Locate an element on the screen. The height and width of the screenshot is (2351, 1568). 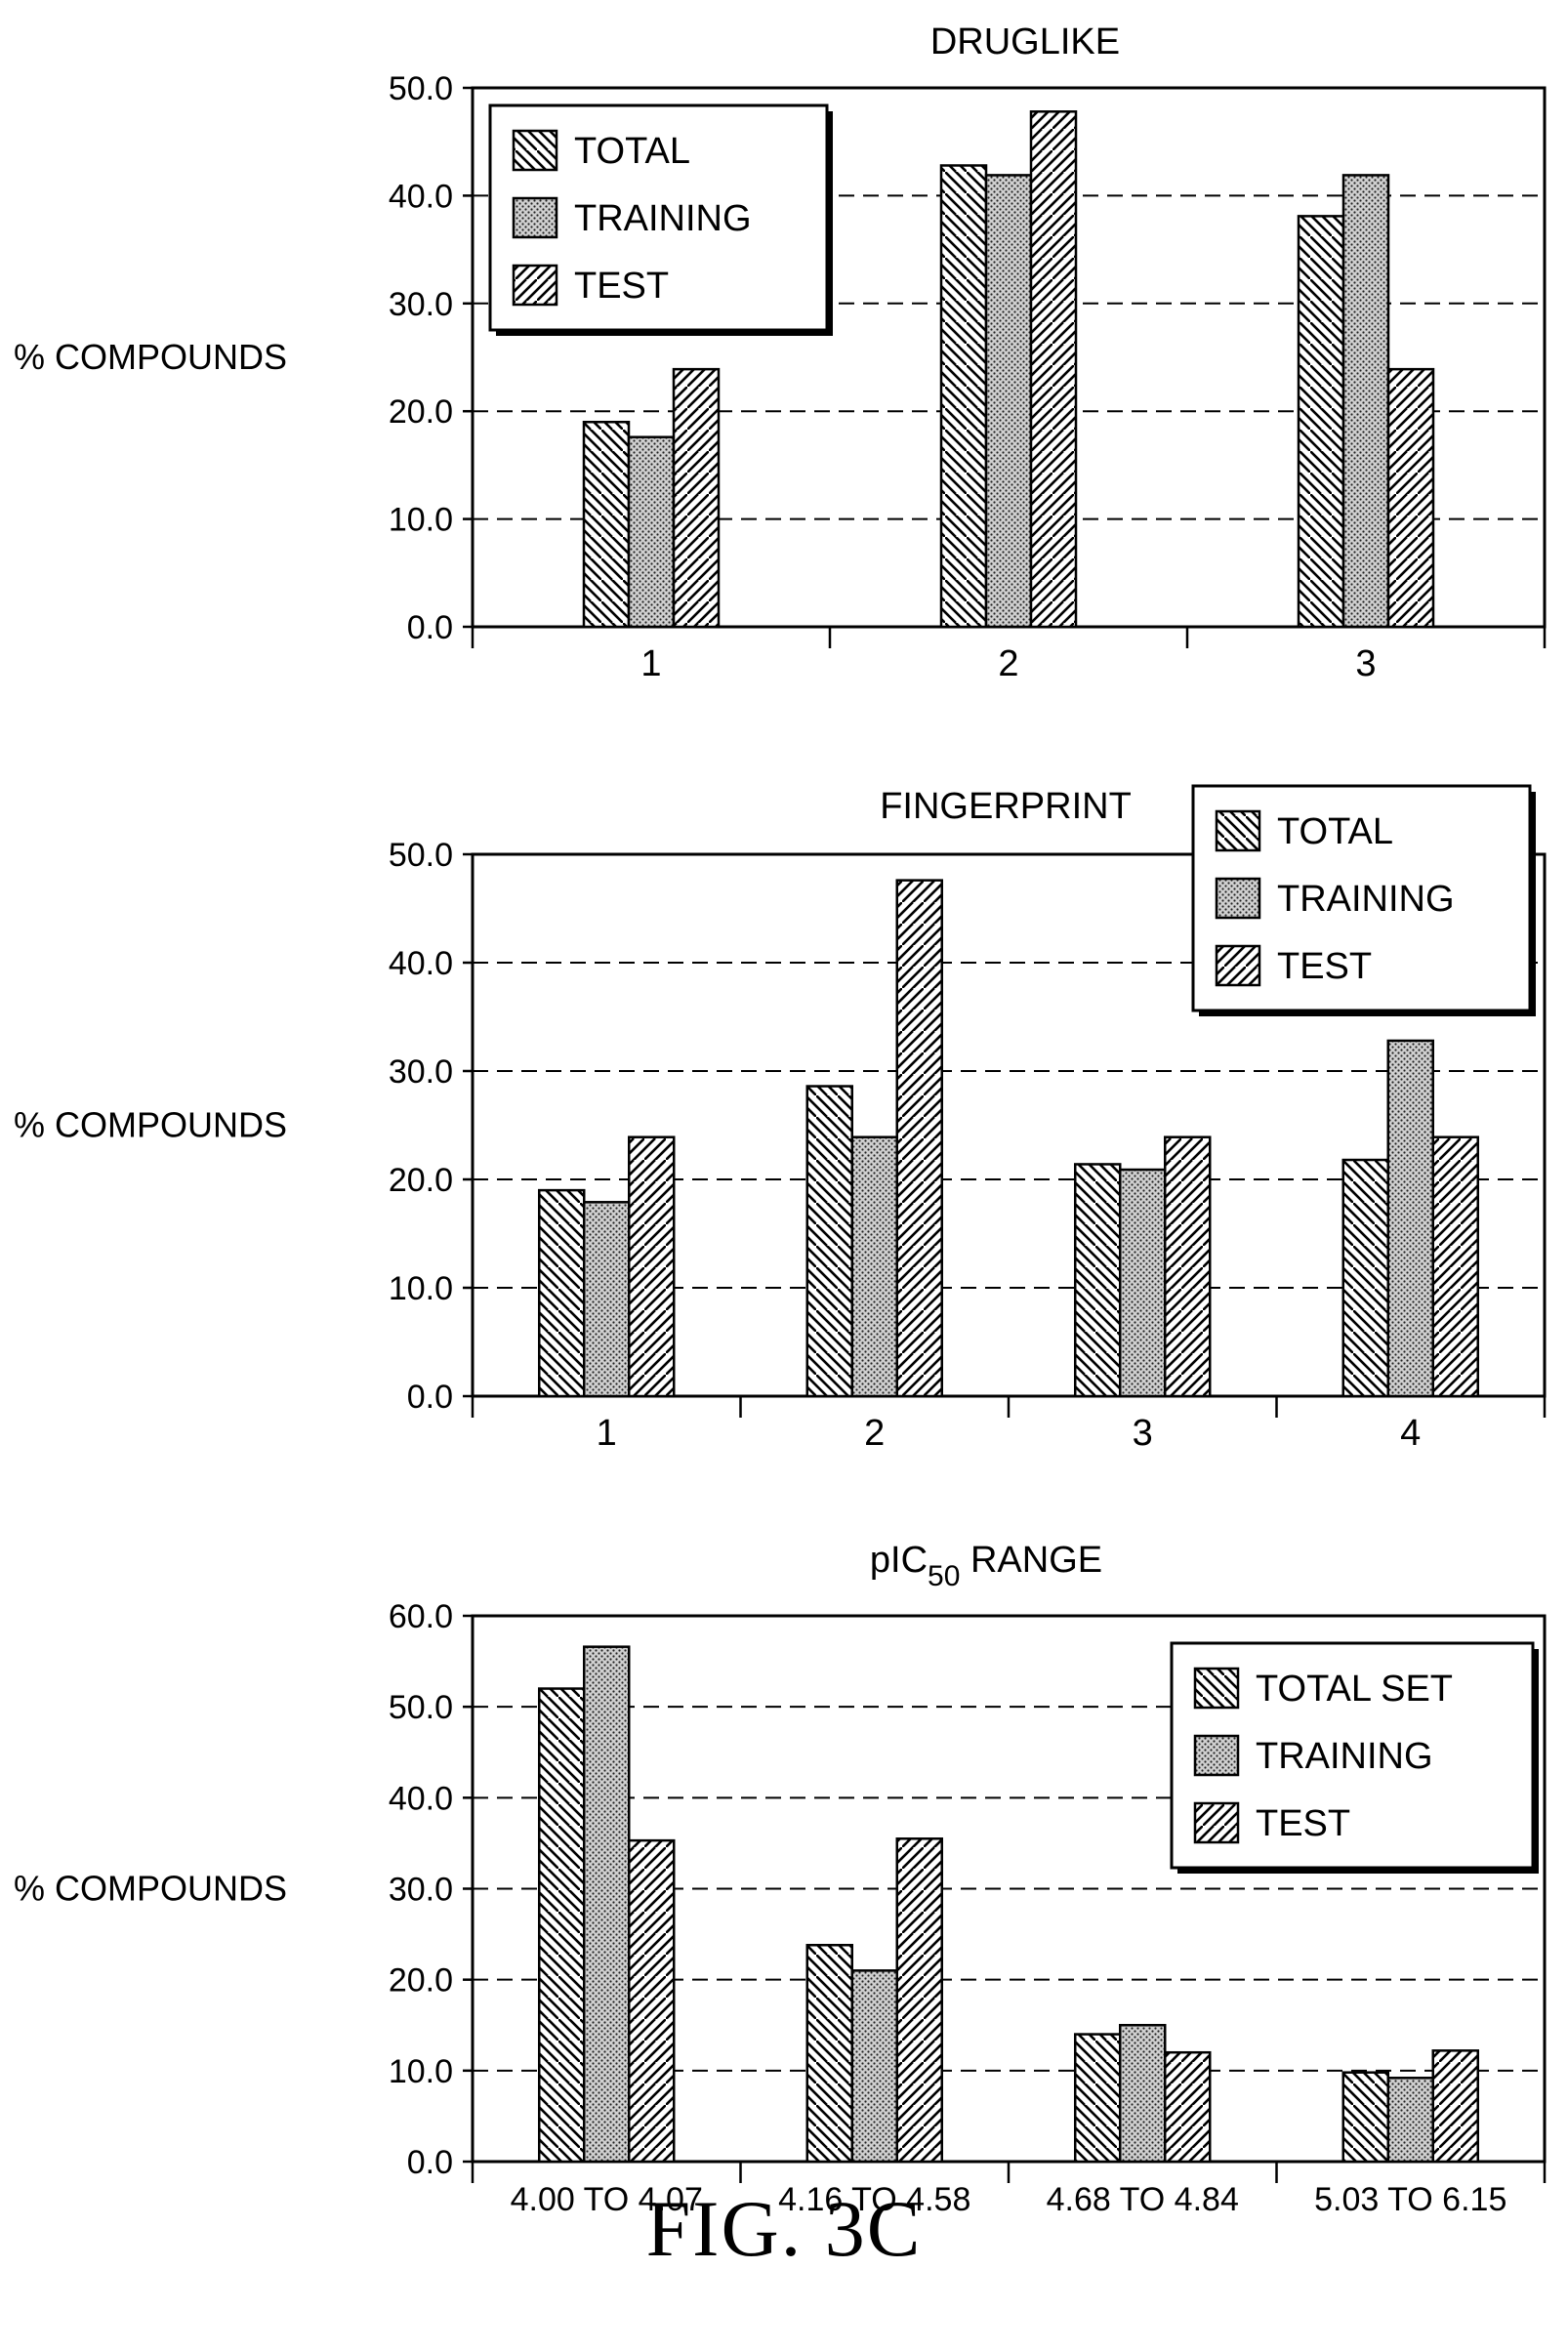
legend-label: TOTAL SET is located at coordinates (1354, 1689).